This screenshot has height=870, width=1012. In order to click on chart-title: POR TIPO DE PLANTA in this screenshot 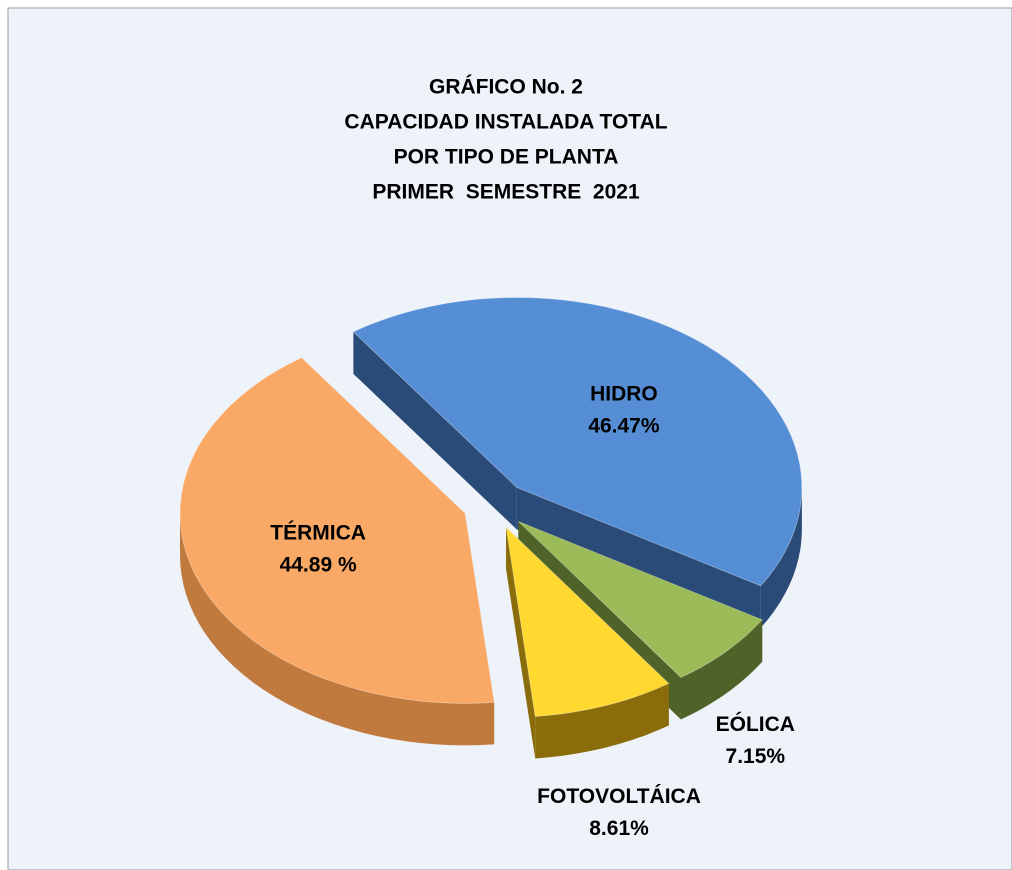, I will do `click(506, 157)`.